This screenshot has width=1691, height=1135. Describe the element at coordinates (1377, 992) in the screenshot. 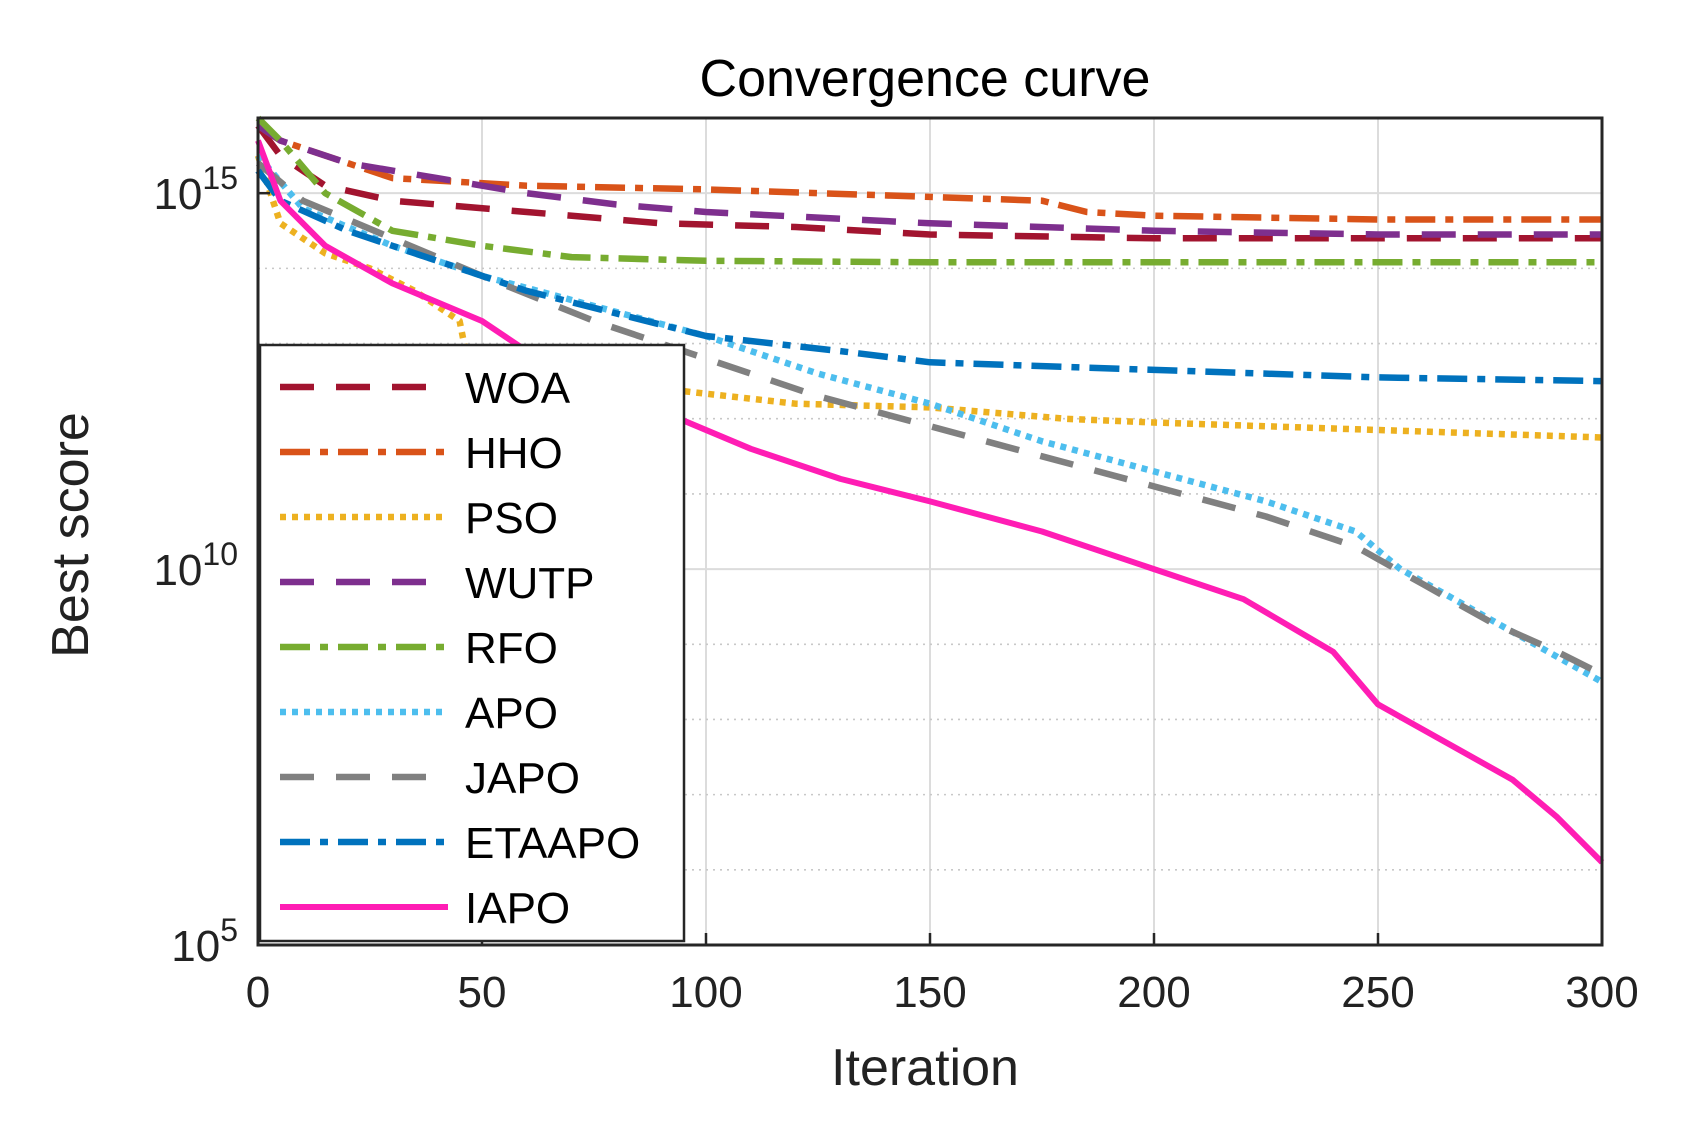

I see `x-tick-label: 250` at that location.